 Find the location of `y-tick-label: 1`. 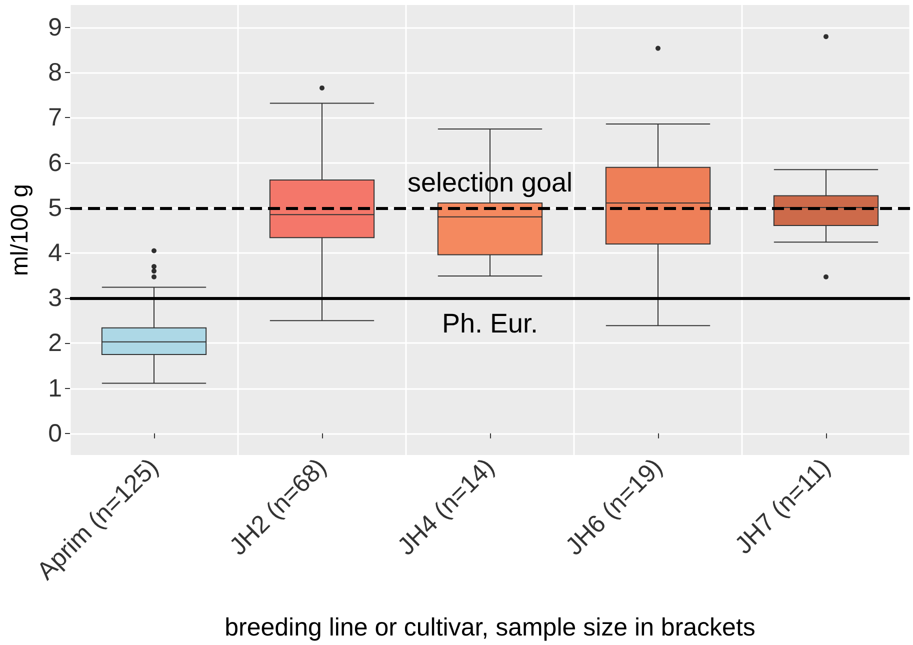

y-tick-label: 1 is located at coordinates (55, 388).